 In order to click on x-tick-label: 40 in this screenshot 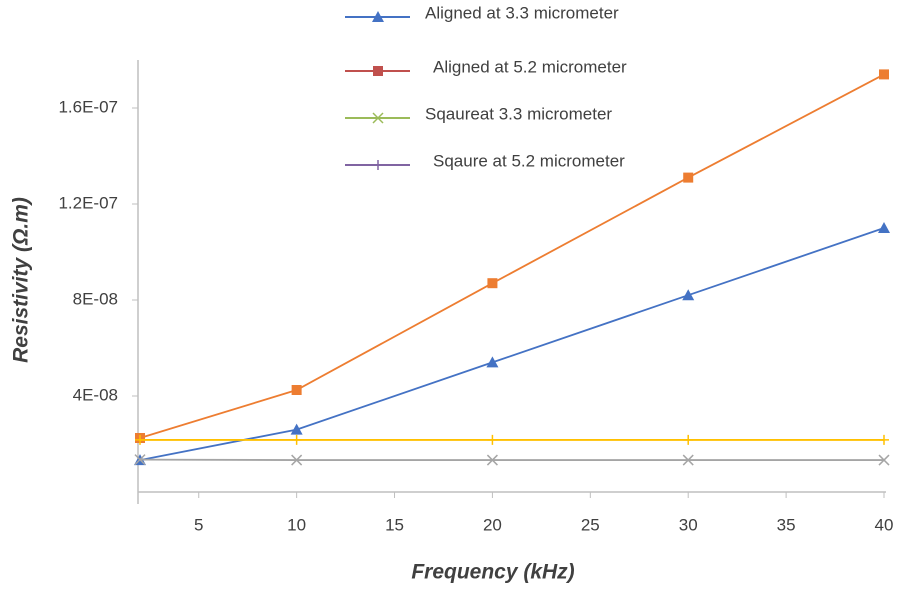, I will do `click(884, 524)`.